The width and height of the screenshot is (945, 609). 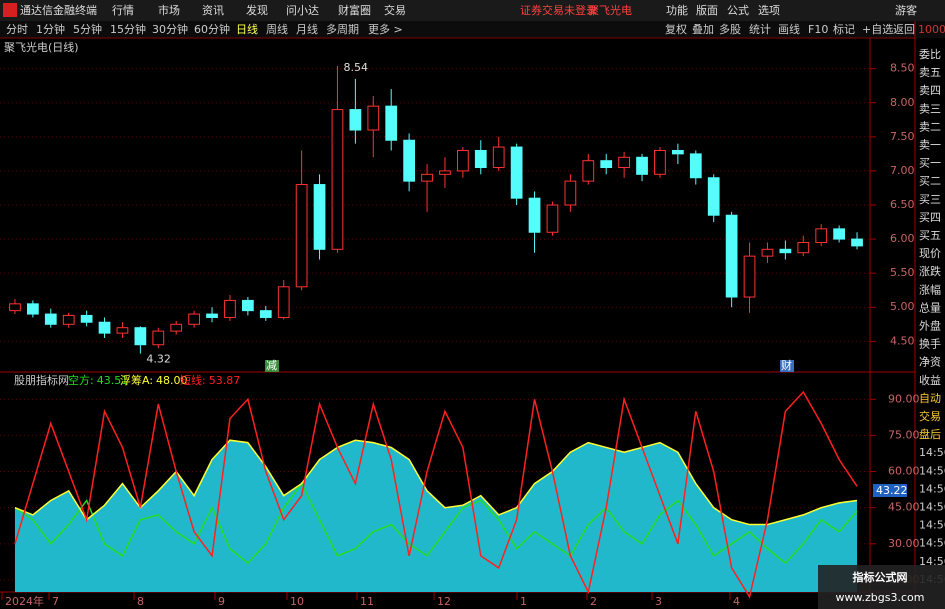 I want to click on tool-button: 统计, so click(x=760, y=29).